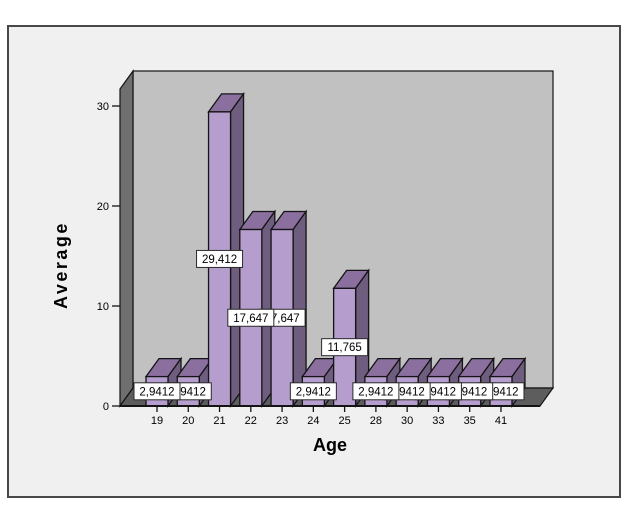  I want to click on x-tick-label: 21, so click(219, 421).